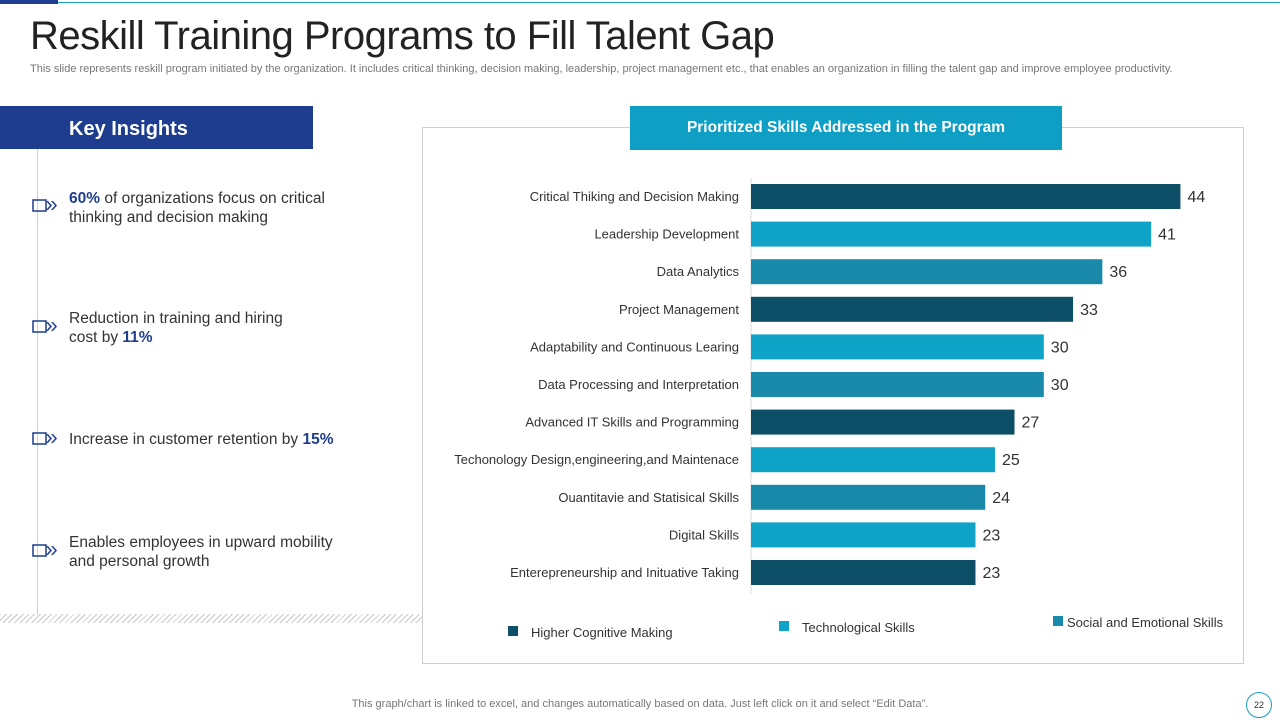 This screenshot has width=1280, height=720. What do you see at coordinates (638, 384) in the screenshot?
I see `category-label: Data Processing and Interpretation` at bounding box center [638, 384].